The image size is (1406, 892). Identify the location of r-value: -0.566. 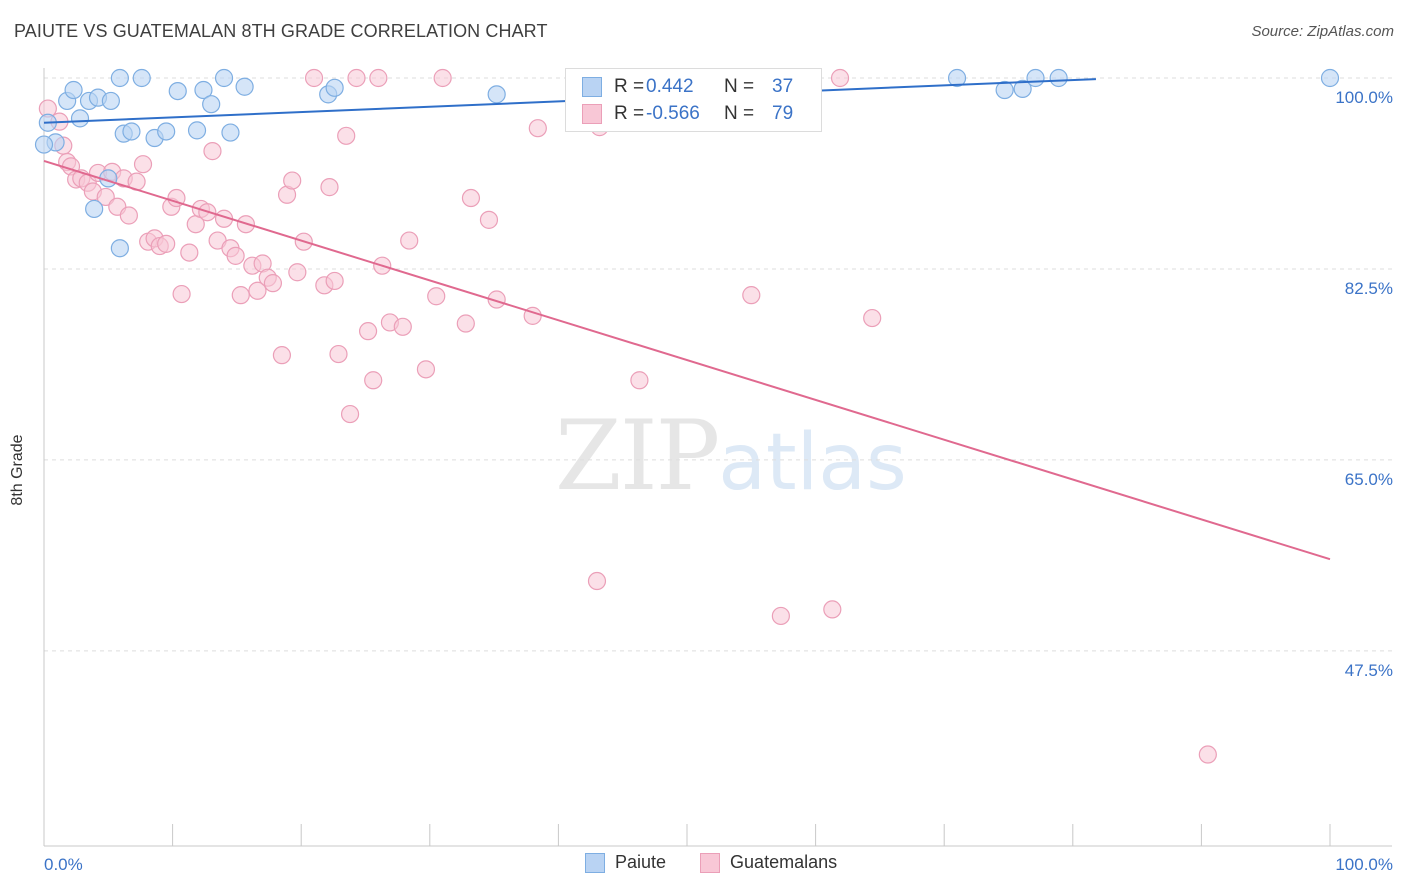
(673, 113).